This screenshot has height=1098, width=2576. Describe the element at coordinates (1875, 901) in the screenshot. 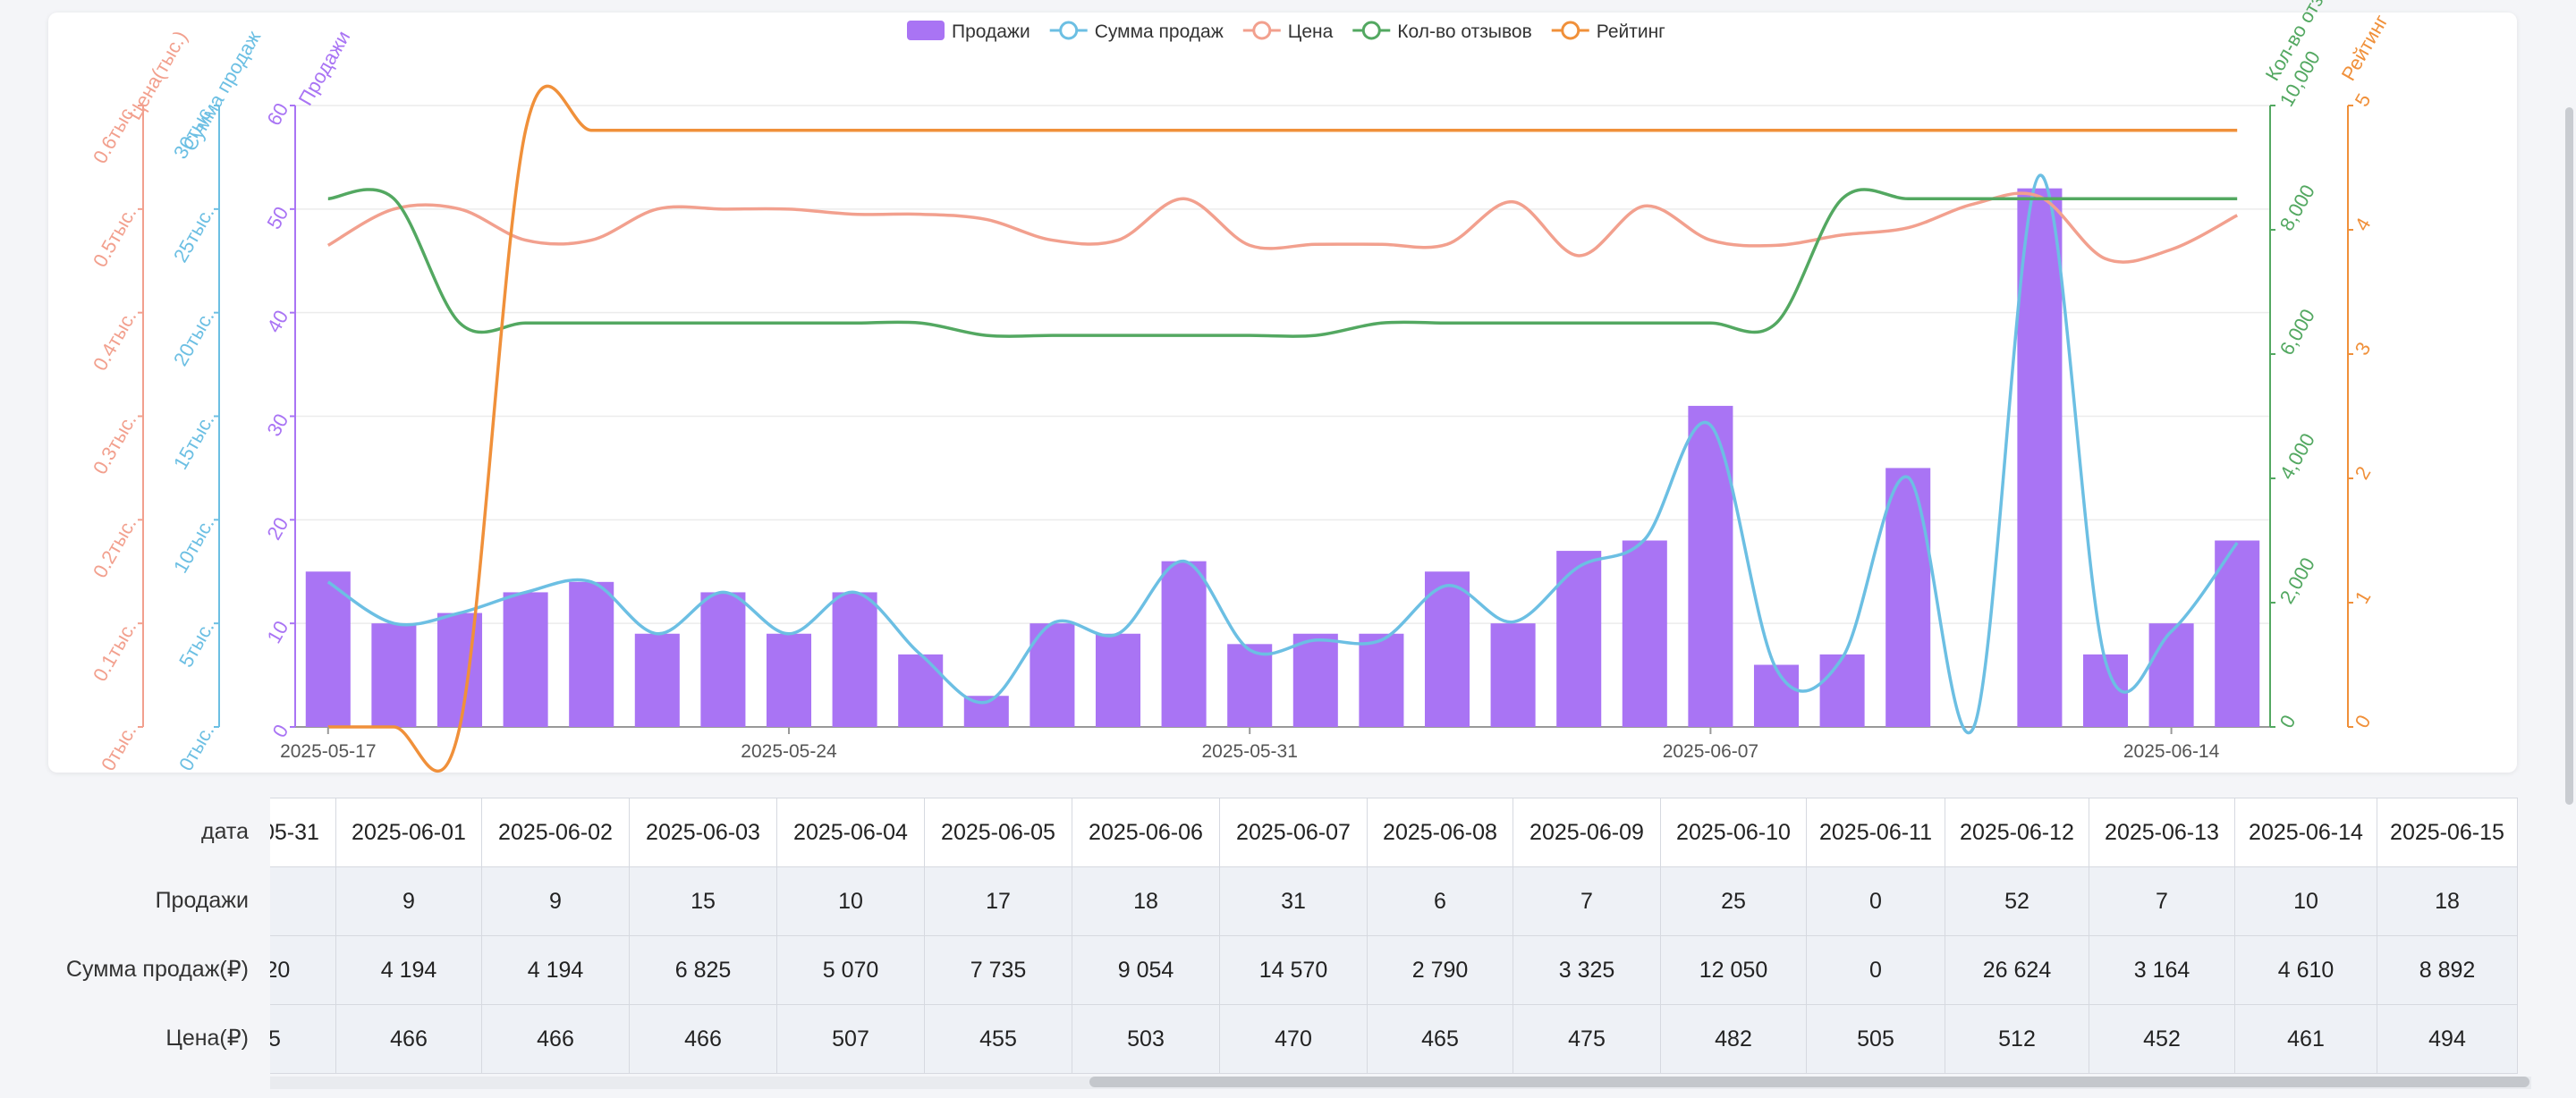

I see `table-cell-sales: 0` at that location.